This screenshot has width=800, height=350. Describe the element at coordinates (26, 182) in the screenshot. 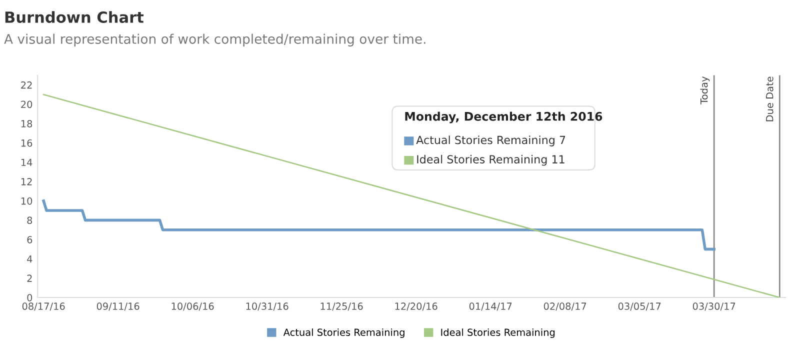

I see `y-tick-label: 12` at that location.